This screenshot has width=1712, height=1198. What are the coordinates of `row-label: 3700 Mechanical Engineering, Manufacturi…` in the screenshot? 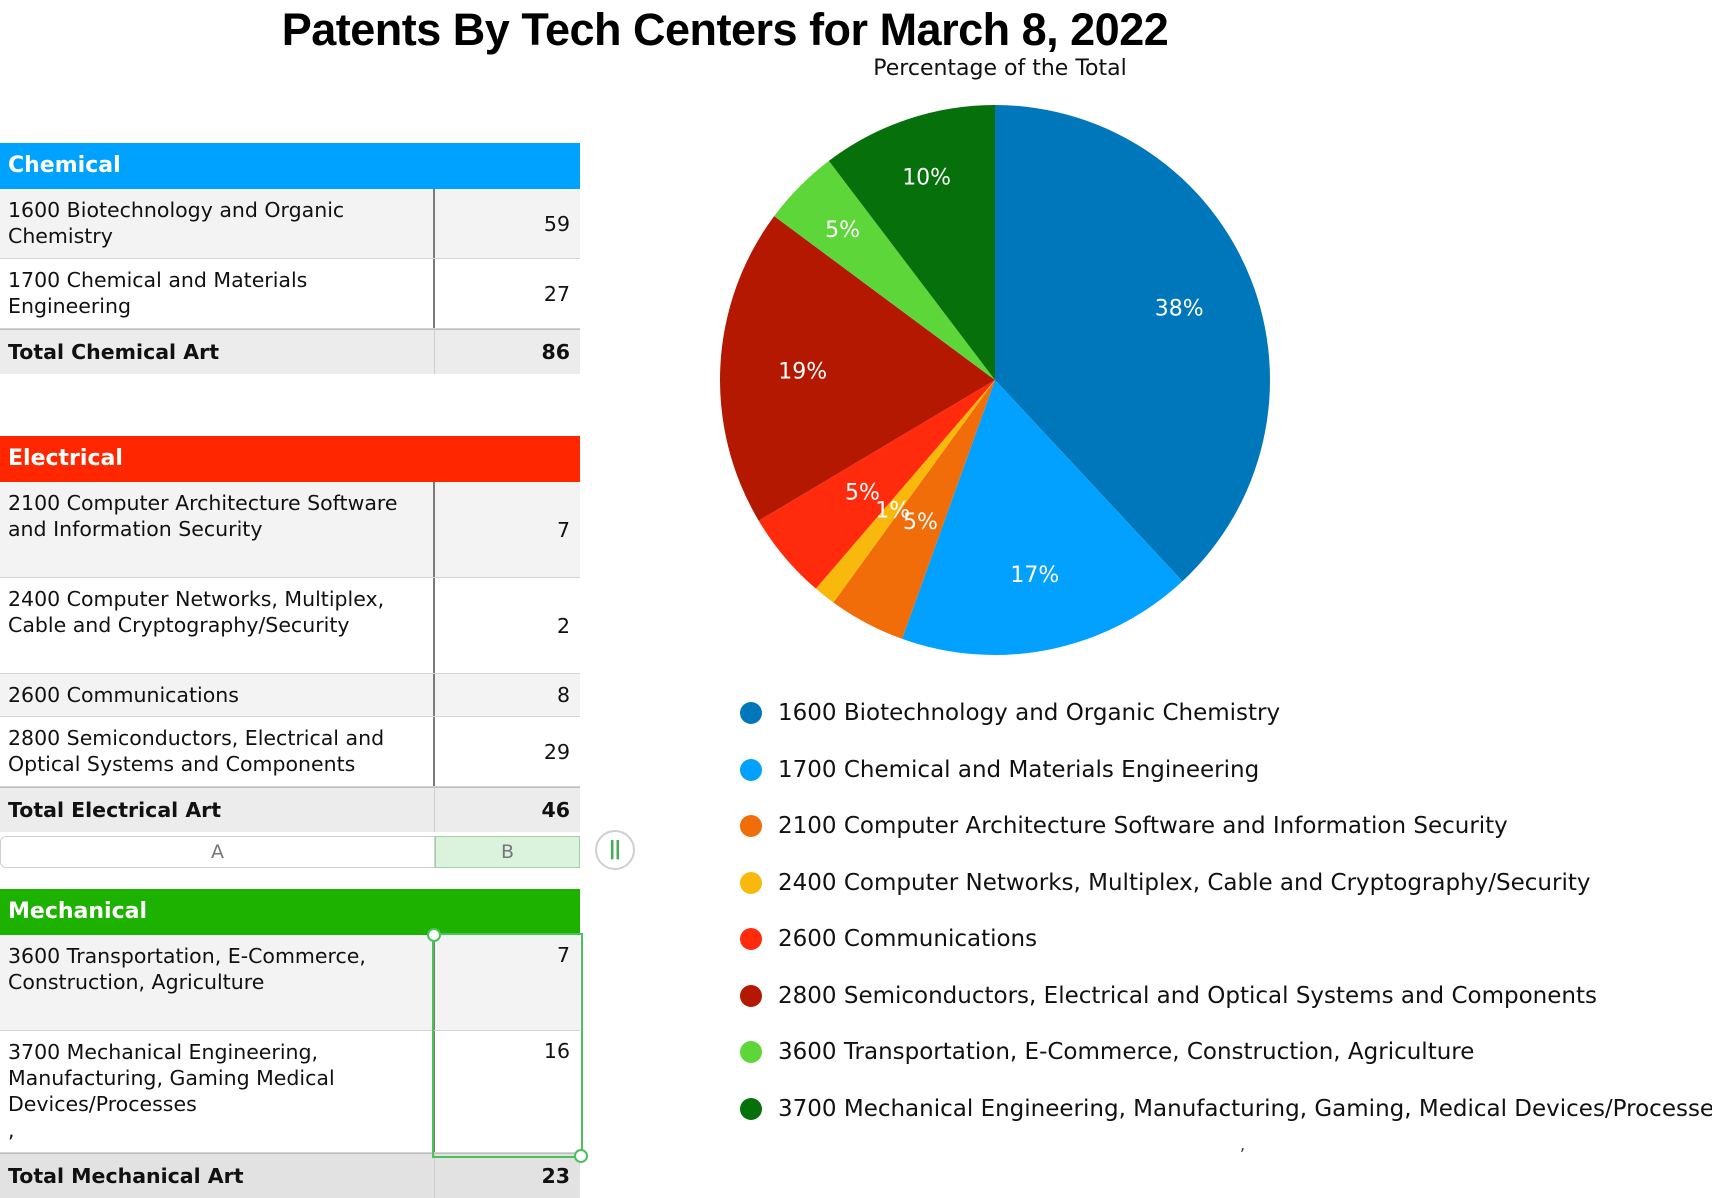 It's located at (217, 1091).